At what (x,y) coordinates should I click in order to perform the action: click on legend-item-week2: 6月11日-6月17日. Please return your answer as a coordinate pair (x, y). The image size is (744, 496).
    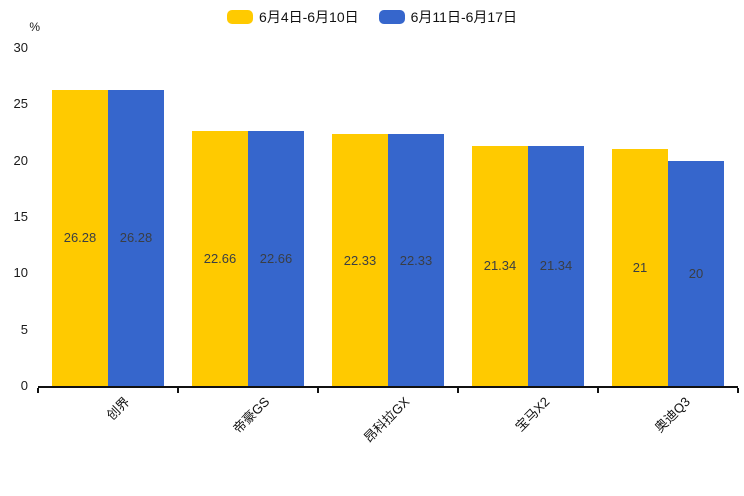
    Looking at the image, I should click on (447, 17).